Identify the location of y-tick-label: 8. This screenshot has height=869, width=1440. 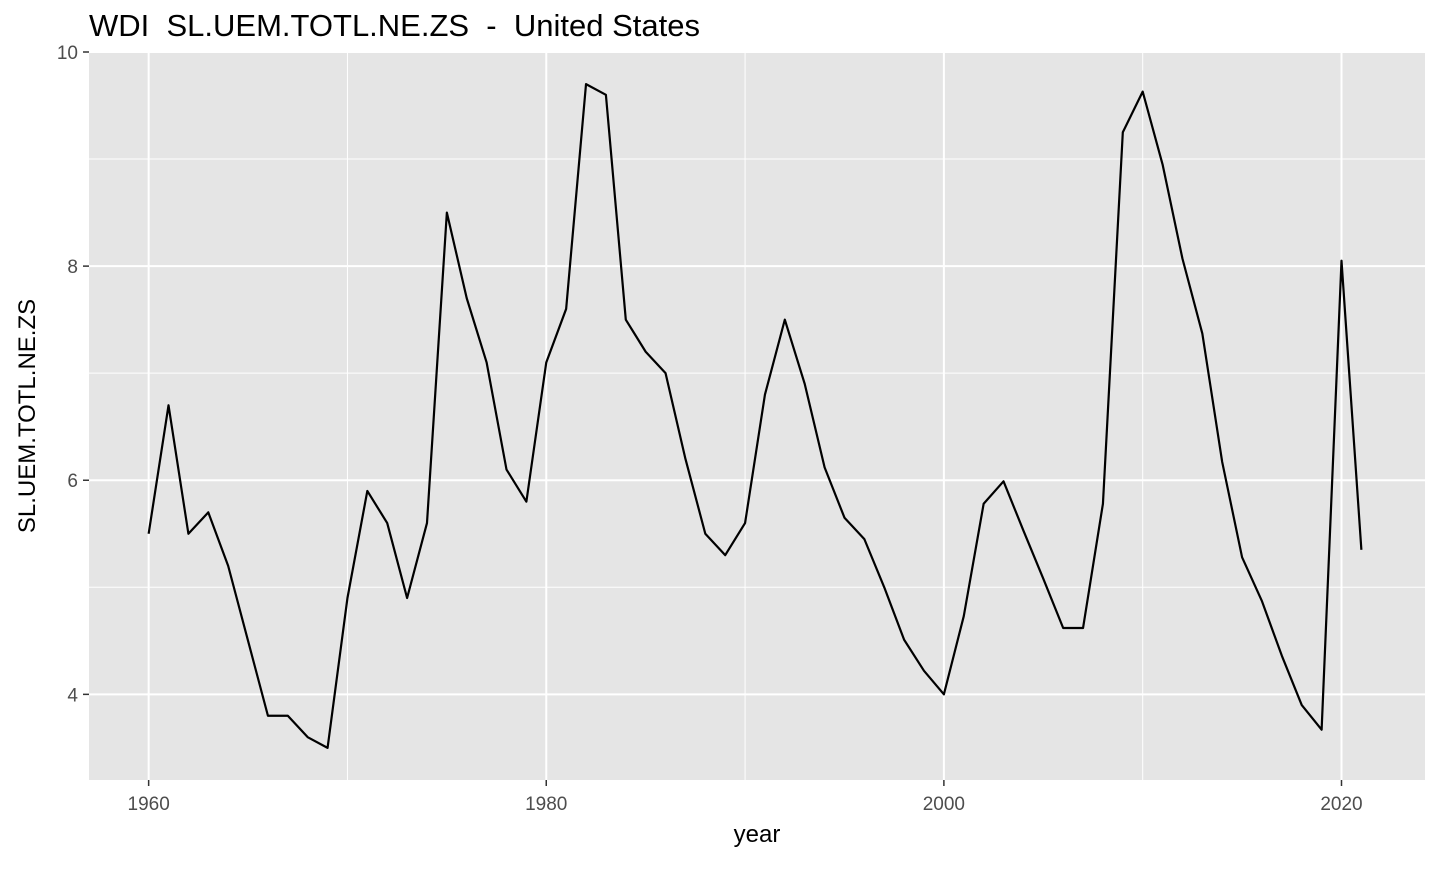
(72, 267).